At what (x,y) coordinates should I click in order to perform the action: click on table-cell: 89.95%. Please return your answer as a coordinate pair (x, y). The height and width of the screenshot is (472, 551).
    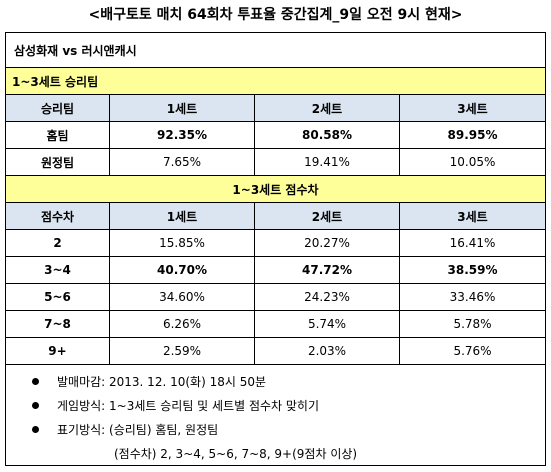
    Looking at the image, I should click on (472, 135).